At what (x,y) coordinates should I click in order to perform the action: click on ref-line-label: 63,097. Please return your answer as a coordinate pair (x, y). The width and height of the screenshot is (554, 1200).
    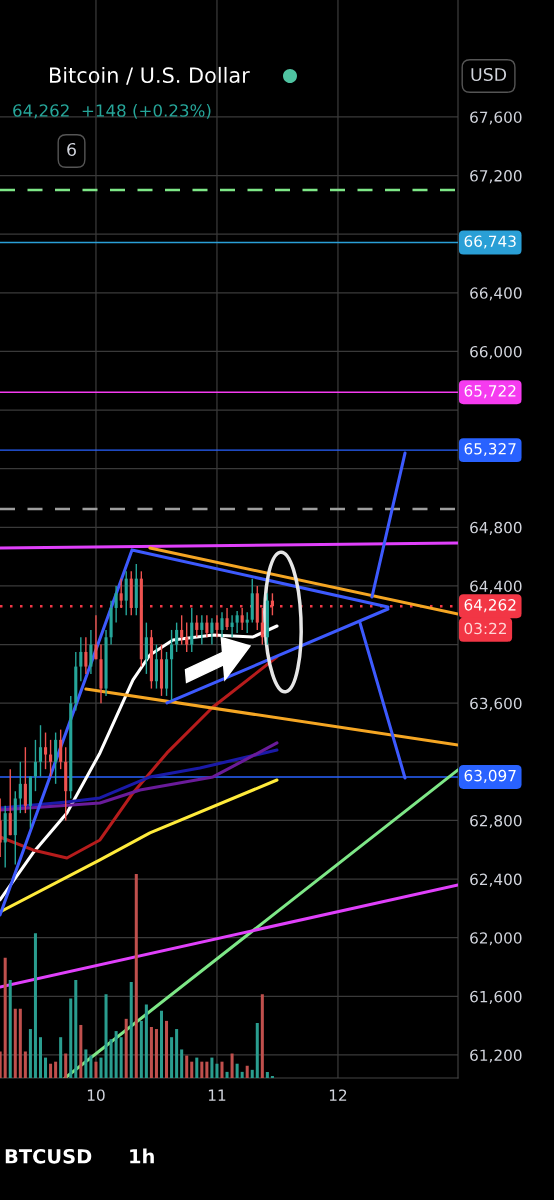
    Looking at the image, I should click on (490, 776).